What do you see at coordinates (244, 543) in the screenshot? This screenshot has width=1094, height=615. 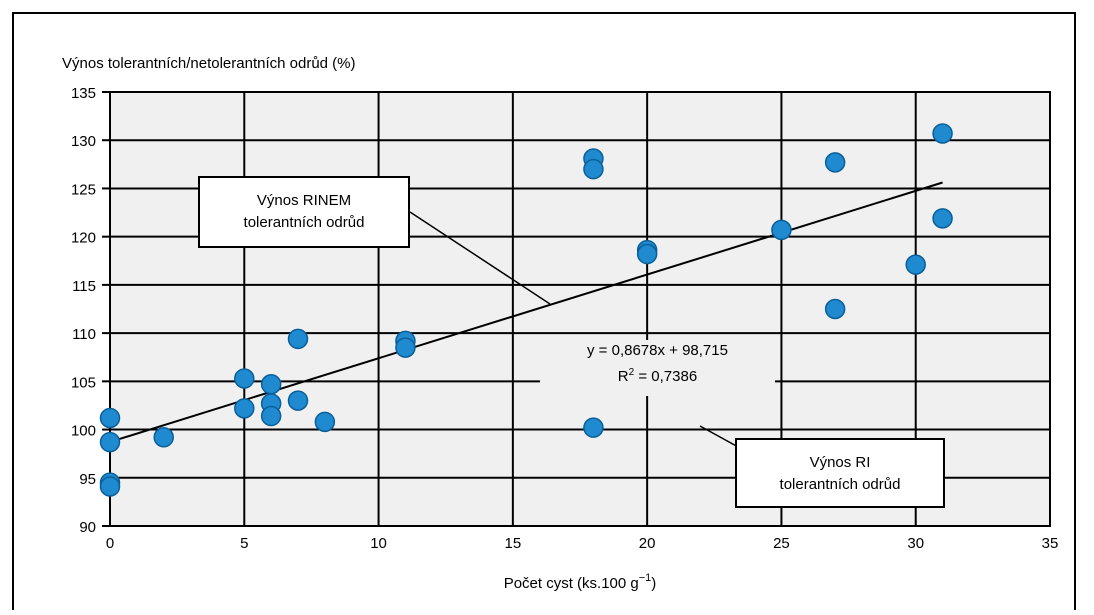 I see `x-tick-label: 5` at bounding box center [244, 543].